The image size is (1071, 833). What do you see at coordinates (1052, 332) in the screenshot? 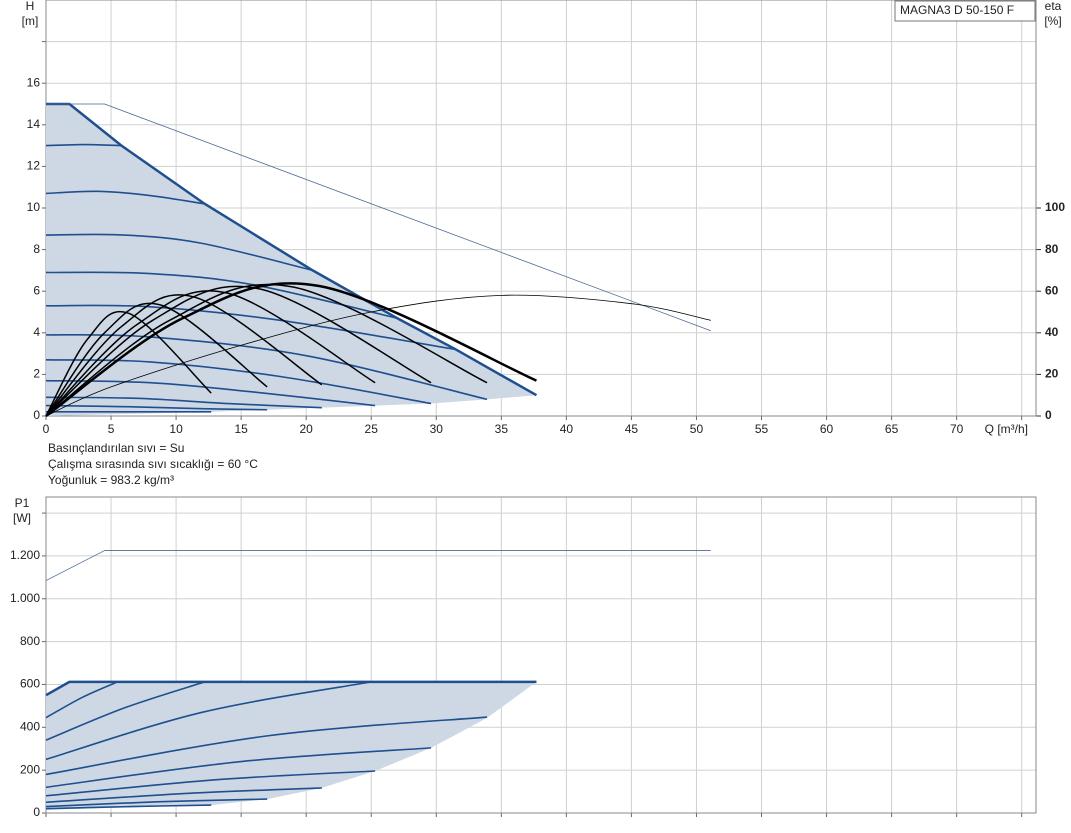
I see `y2-tick-label: 40` at bounding box center [1052, 332].